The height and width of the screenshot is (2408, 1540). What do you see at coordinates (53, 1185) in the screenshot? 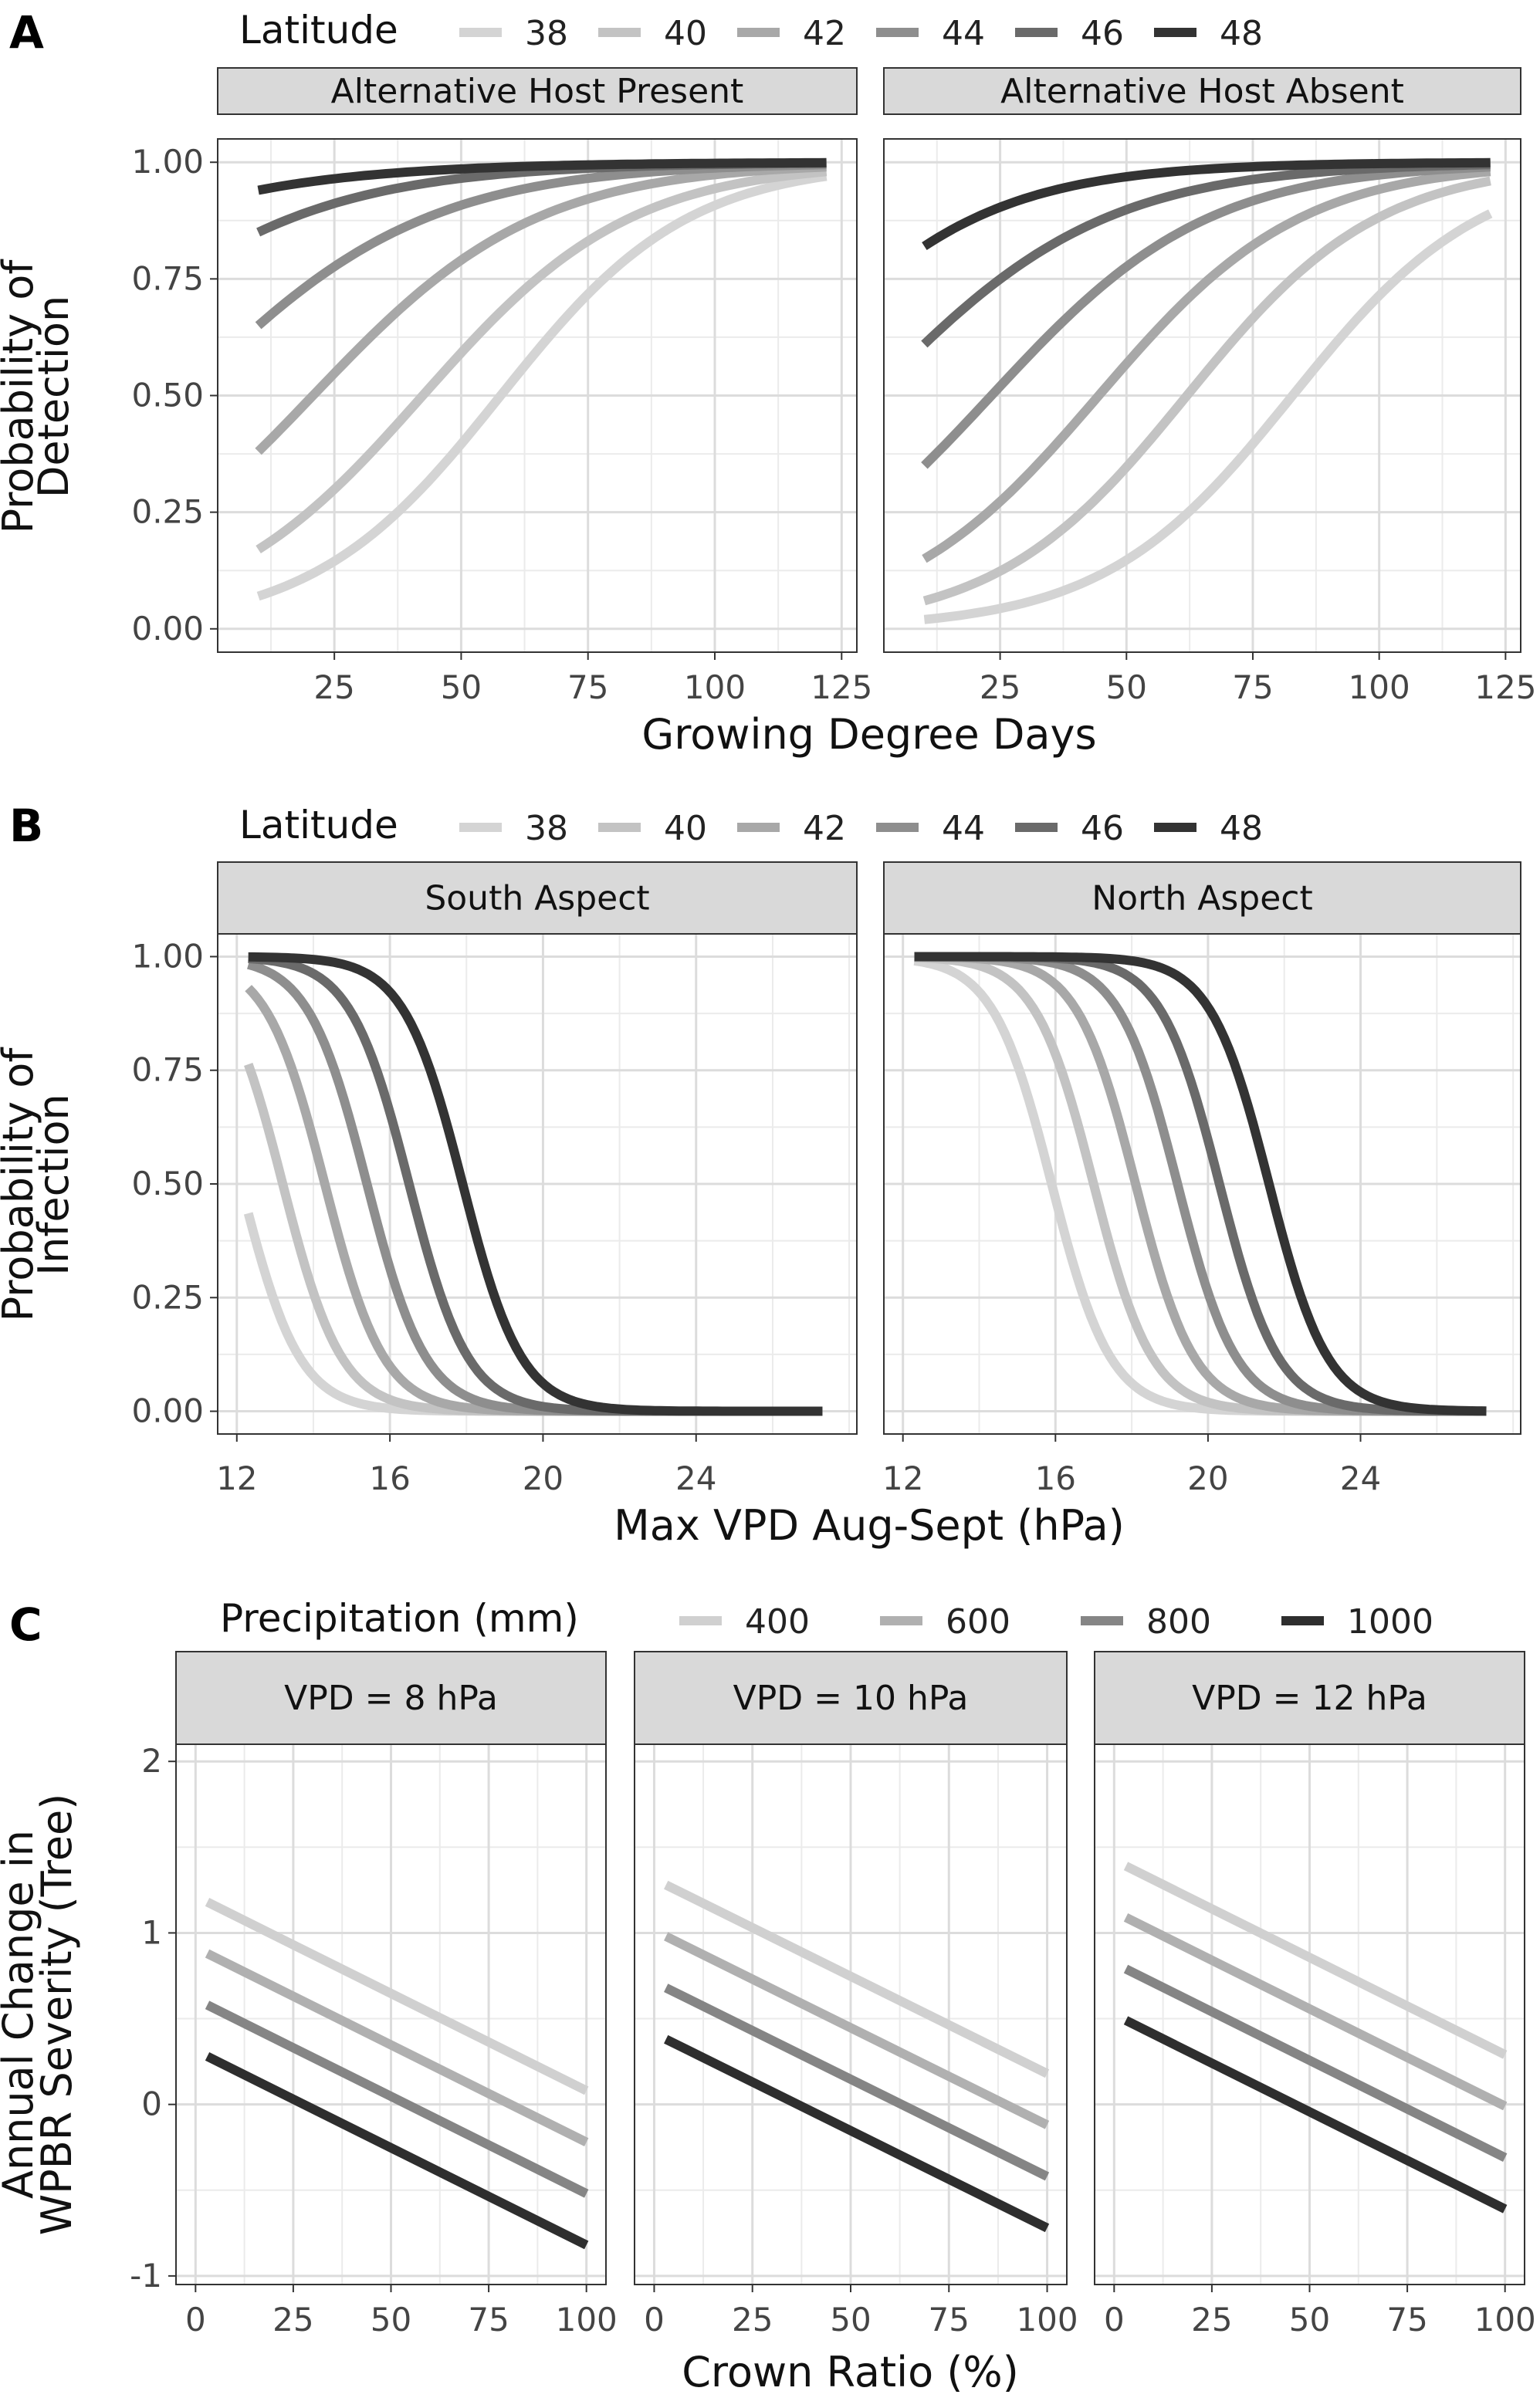
I see `y-axis-title-line-2: Infection` at bounding box center [53, 1185].